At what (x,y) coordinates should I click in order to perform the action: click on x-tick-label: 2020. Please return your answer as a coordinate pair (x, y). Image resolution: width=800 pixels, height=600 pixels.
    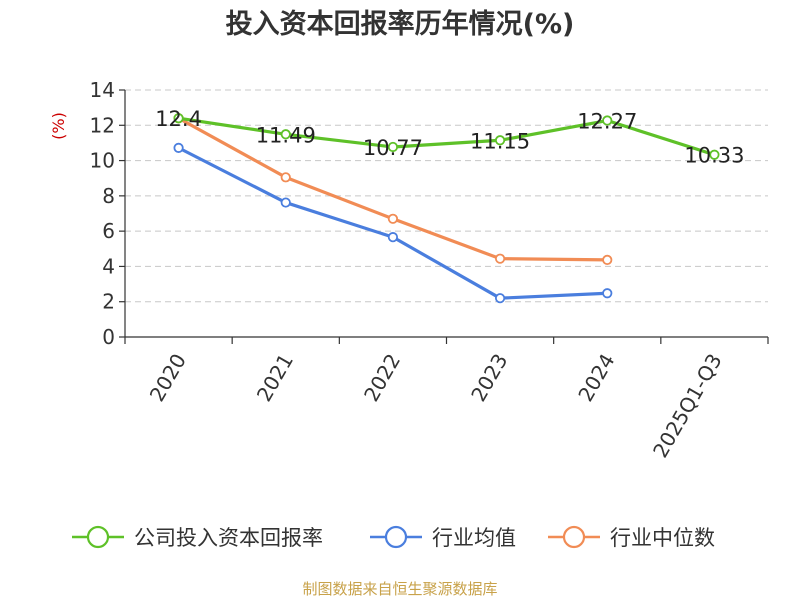
    Looking at the image, I should click on (168, 378).